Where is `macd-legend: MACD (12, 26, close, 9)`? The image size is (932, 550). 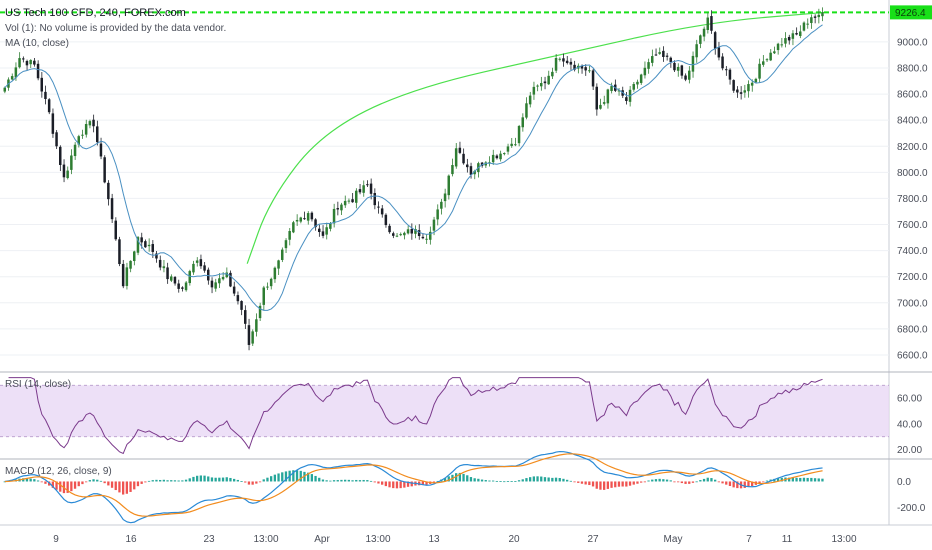
macd-legend: MACD (12, 26, close, 9) is located at coordinates (58, 471).